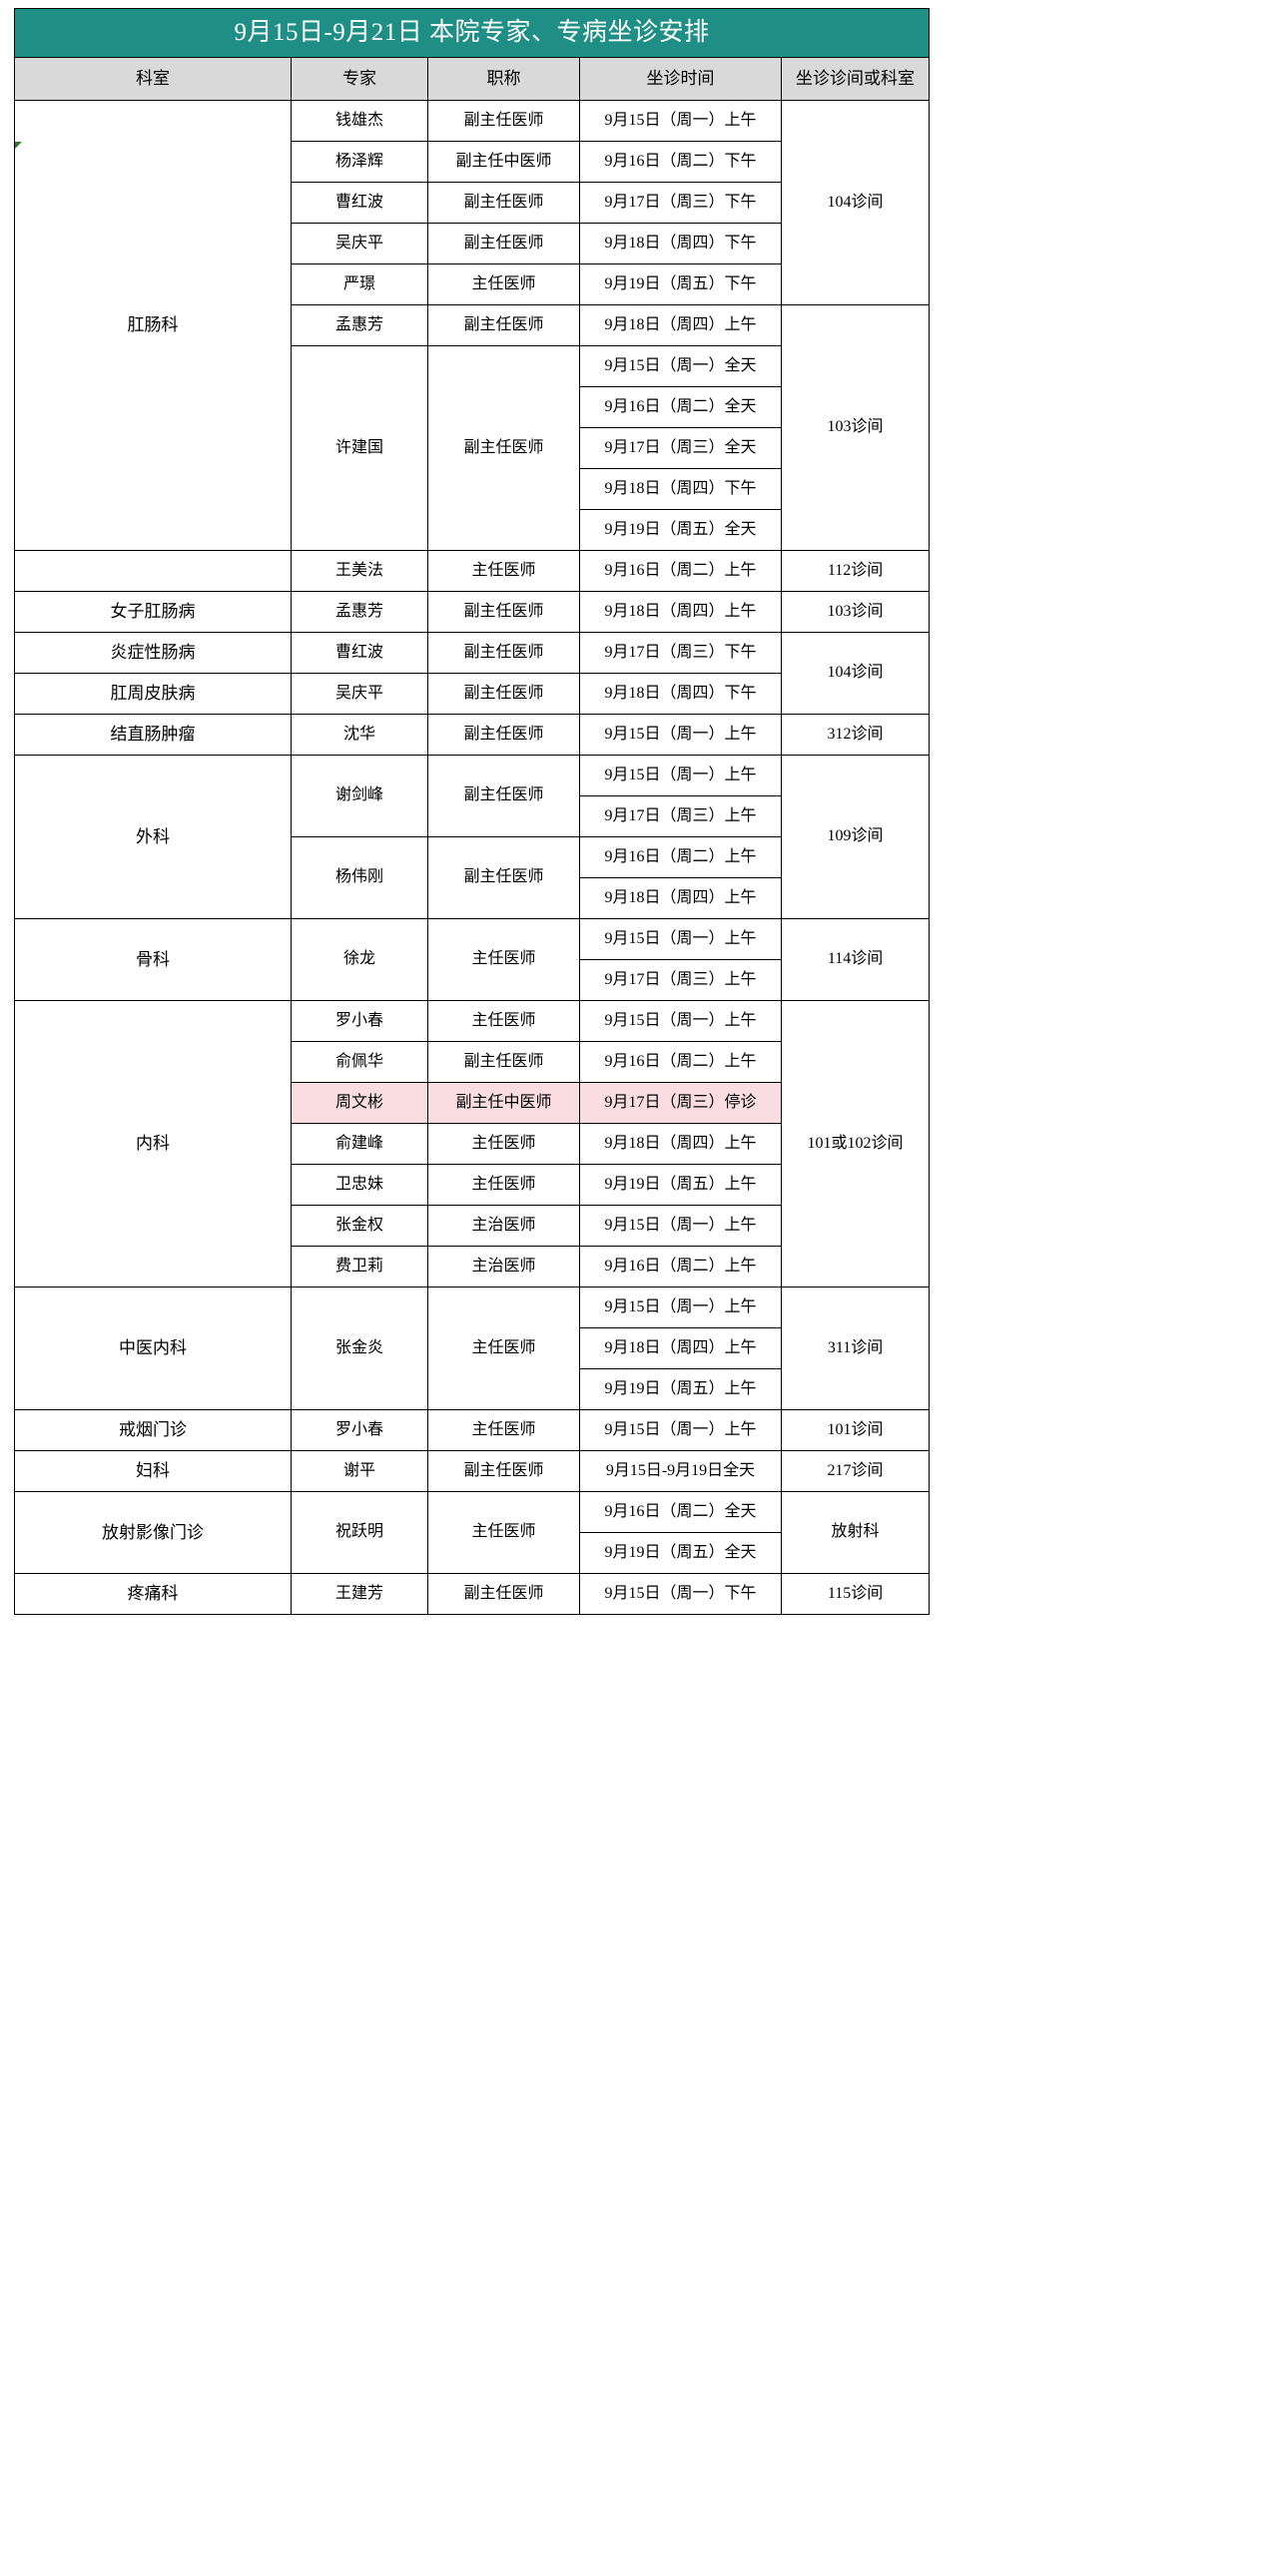 This screenshot has width=1278, height=2576. I want to click on cell-time: 9月17日（周三）全天, so click(680, 448).